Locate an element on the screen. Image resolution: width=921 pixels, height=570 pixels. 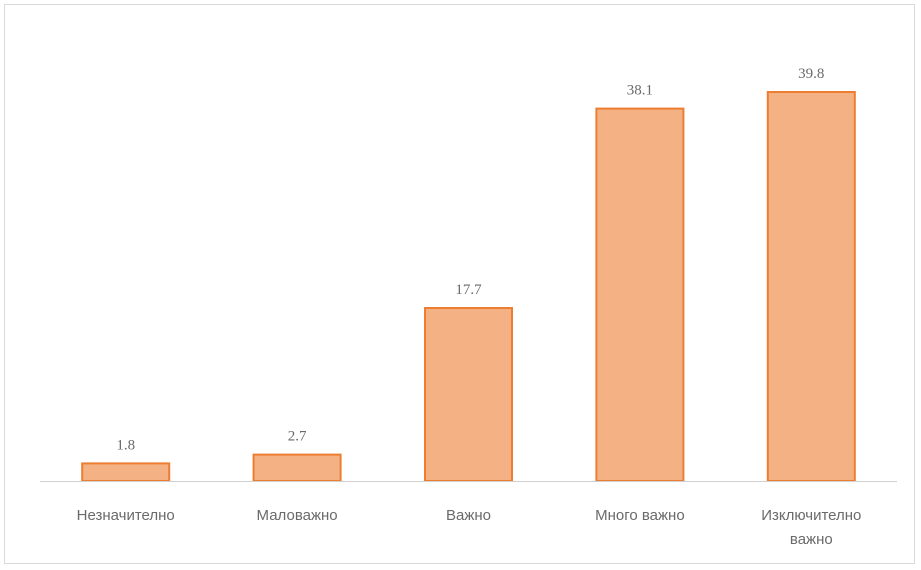
category-label-line: важно is located at coordinates (811, 539).